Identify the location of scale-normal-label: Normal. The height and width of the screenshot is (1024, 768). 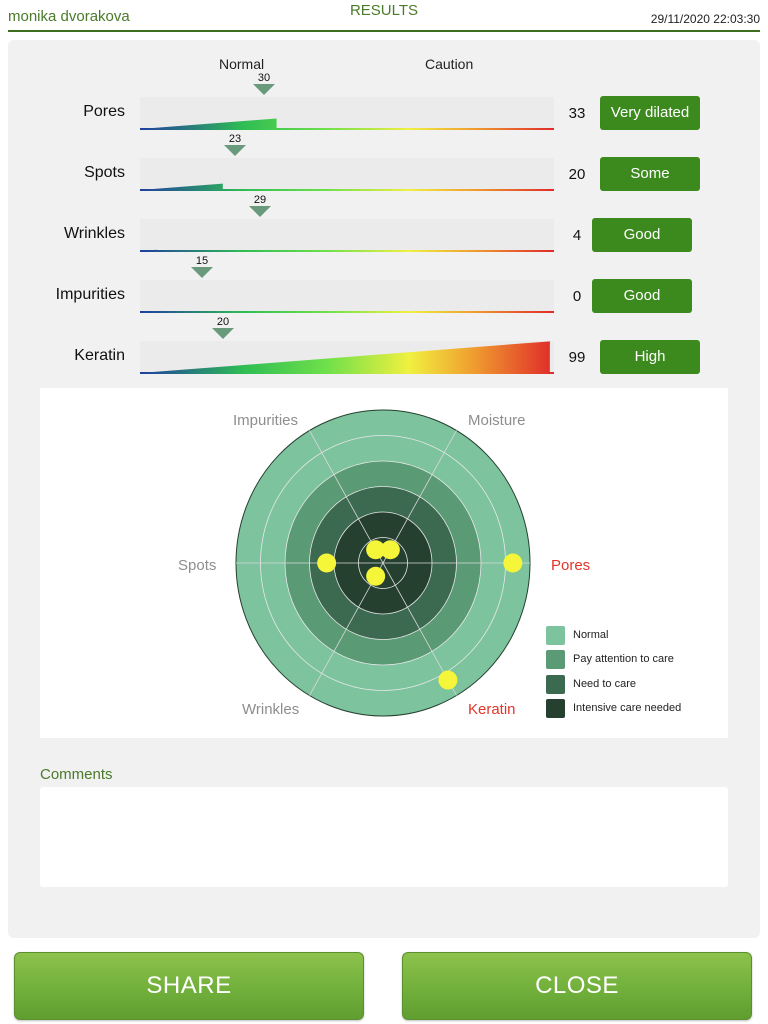
(242, 64).